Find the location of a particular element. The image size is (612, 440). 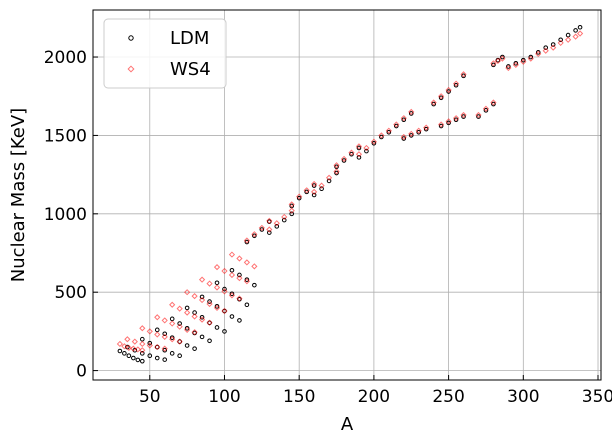

legend: LDM WS4 is located at coordinates (165, 53).